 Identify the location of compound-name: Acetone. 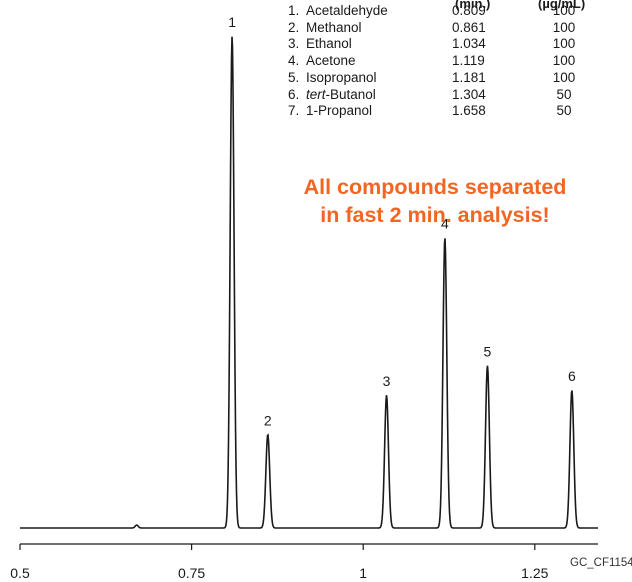
(331, 61).